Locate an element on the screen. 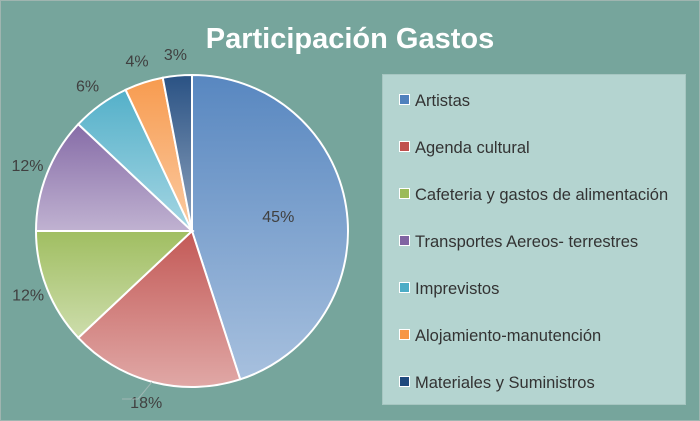 The width and height of the screenshot is (700, 421). data-label-6: 4% is located at coordinates (136, 61).